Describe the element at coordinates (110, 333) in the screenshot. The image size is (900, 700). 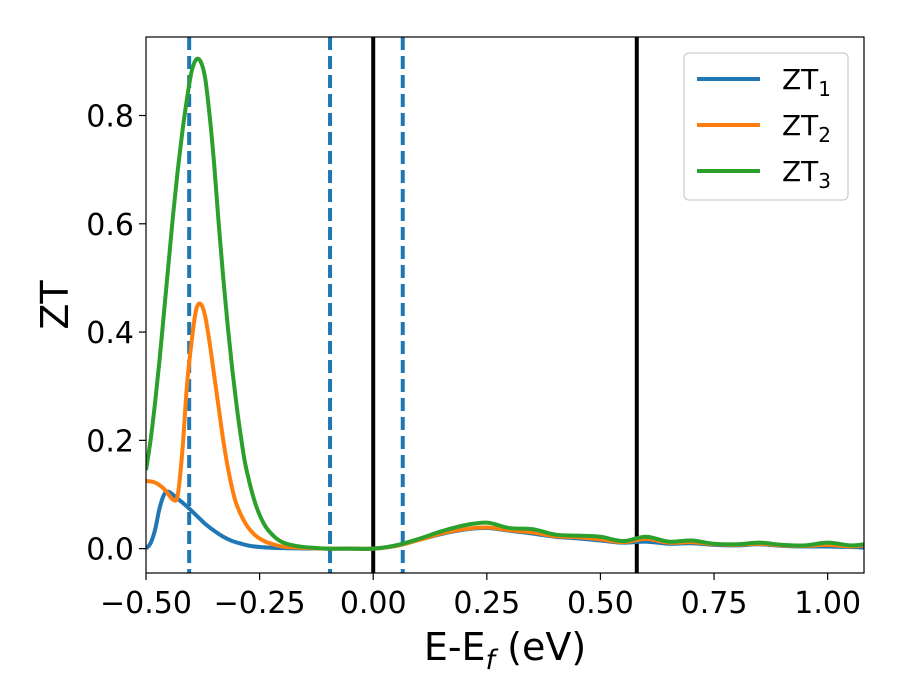
I see `y-tick-label-2: 0.4` at that location.